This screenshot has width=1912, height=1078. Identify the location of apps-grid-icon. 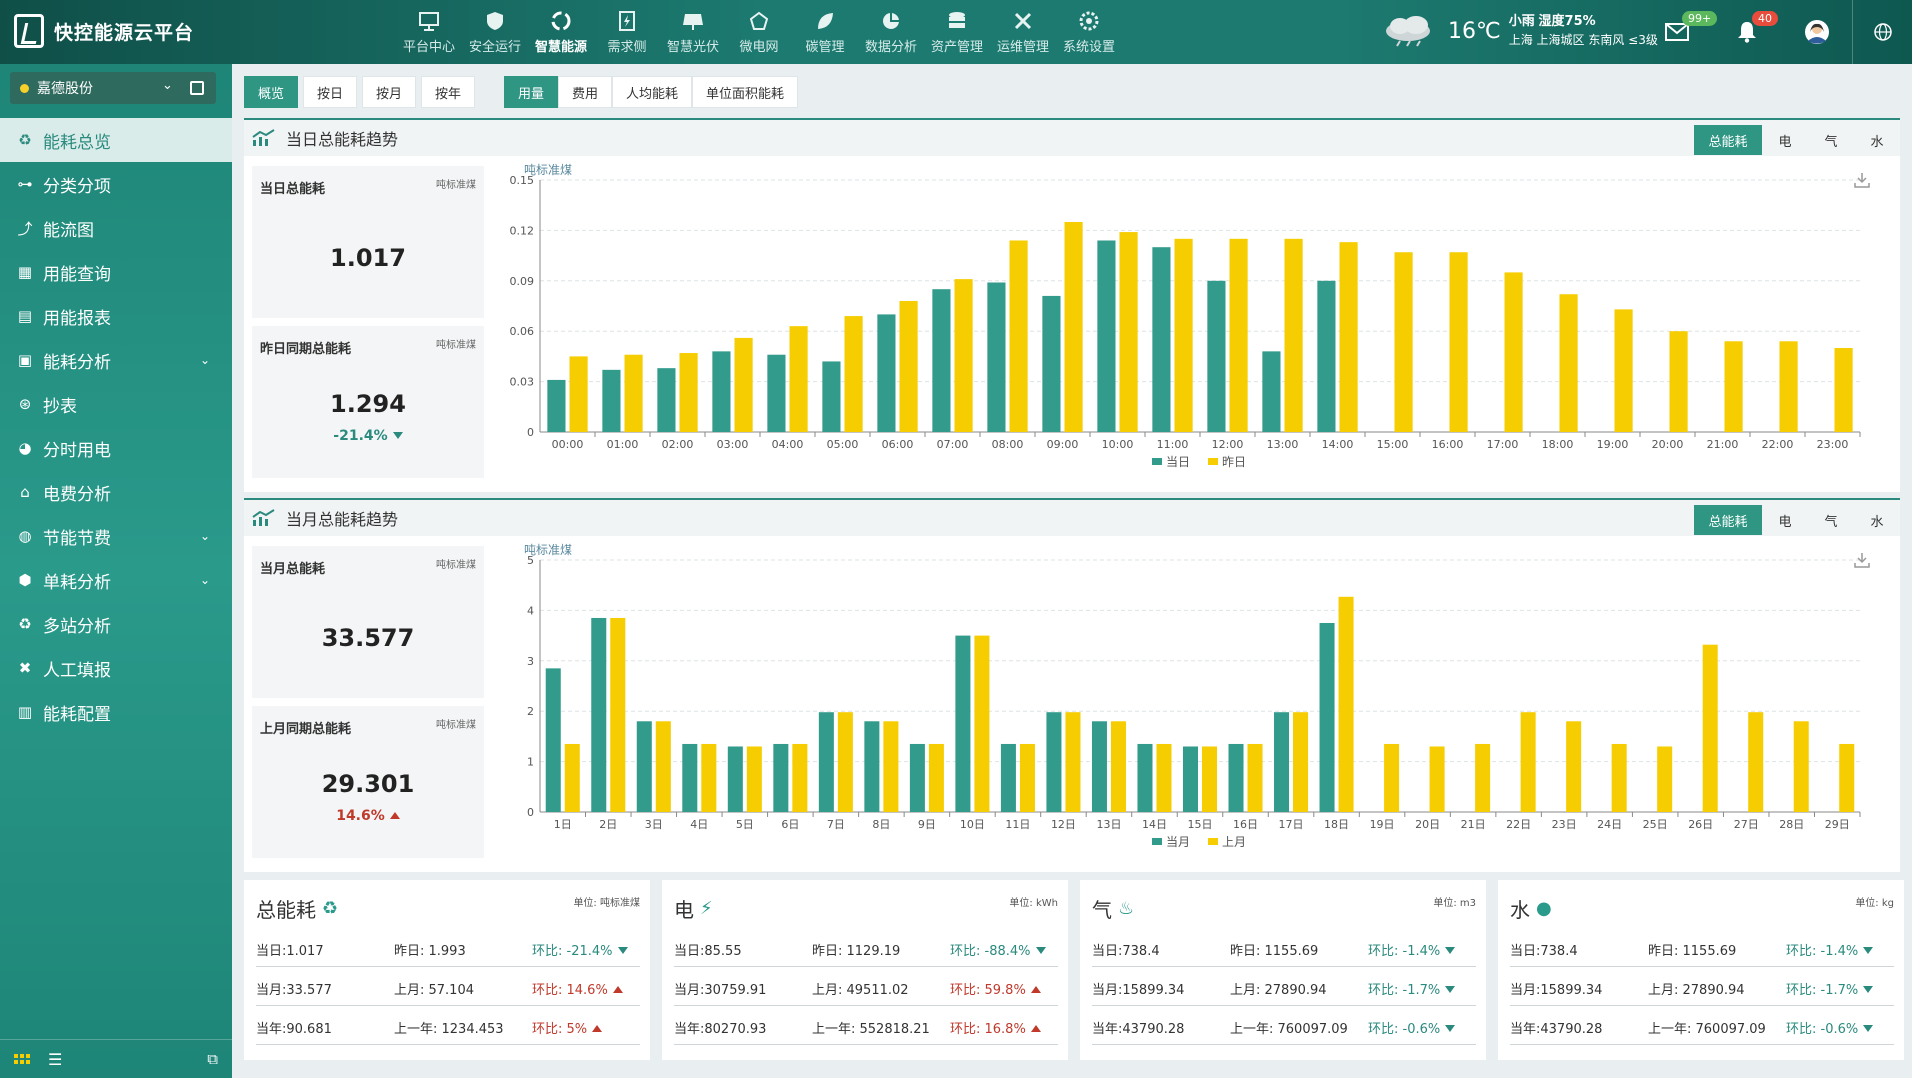
(22, 1059).